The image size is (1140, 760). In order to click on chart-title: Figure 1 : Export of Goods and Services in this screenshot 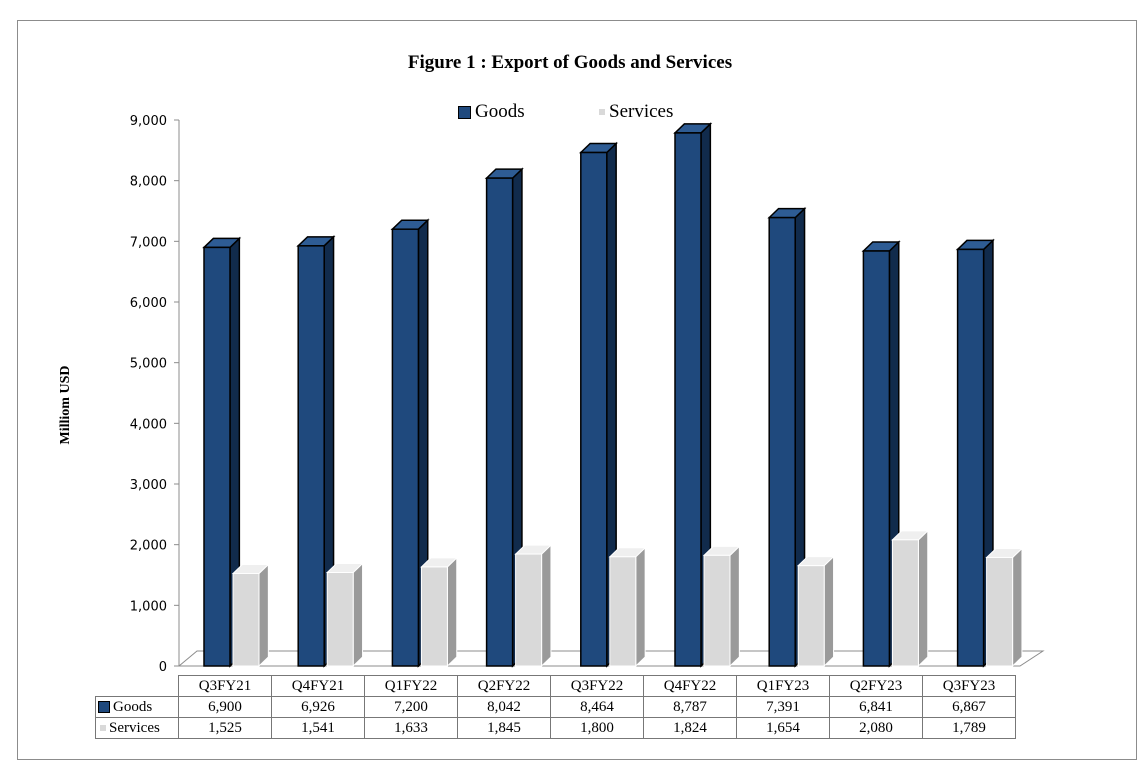, I will do `click(570, 62)`.